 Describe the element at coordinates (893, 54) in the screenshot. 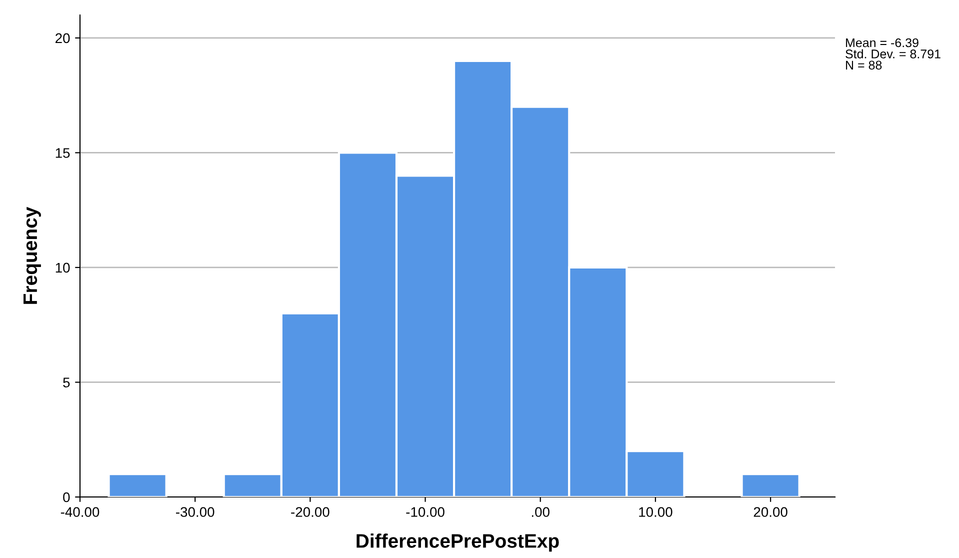

I see `text: Mean = -6.39 Std. Dev. = 8.791 N = 88` at that location.